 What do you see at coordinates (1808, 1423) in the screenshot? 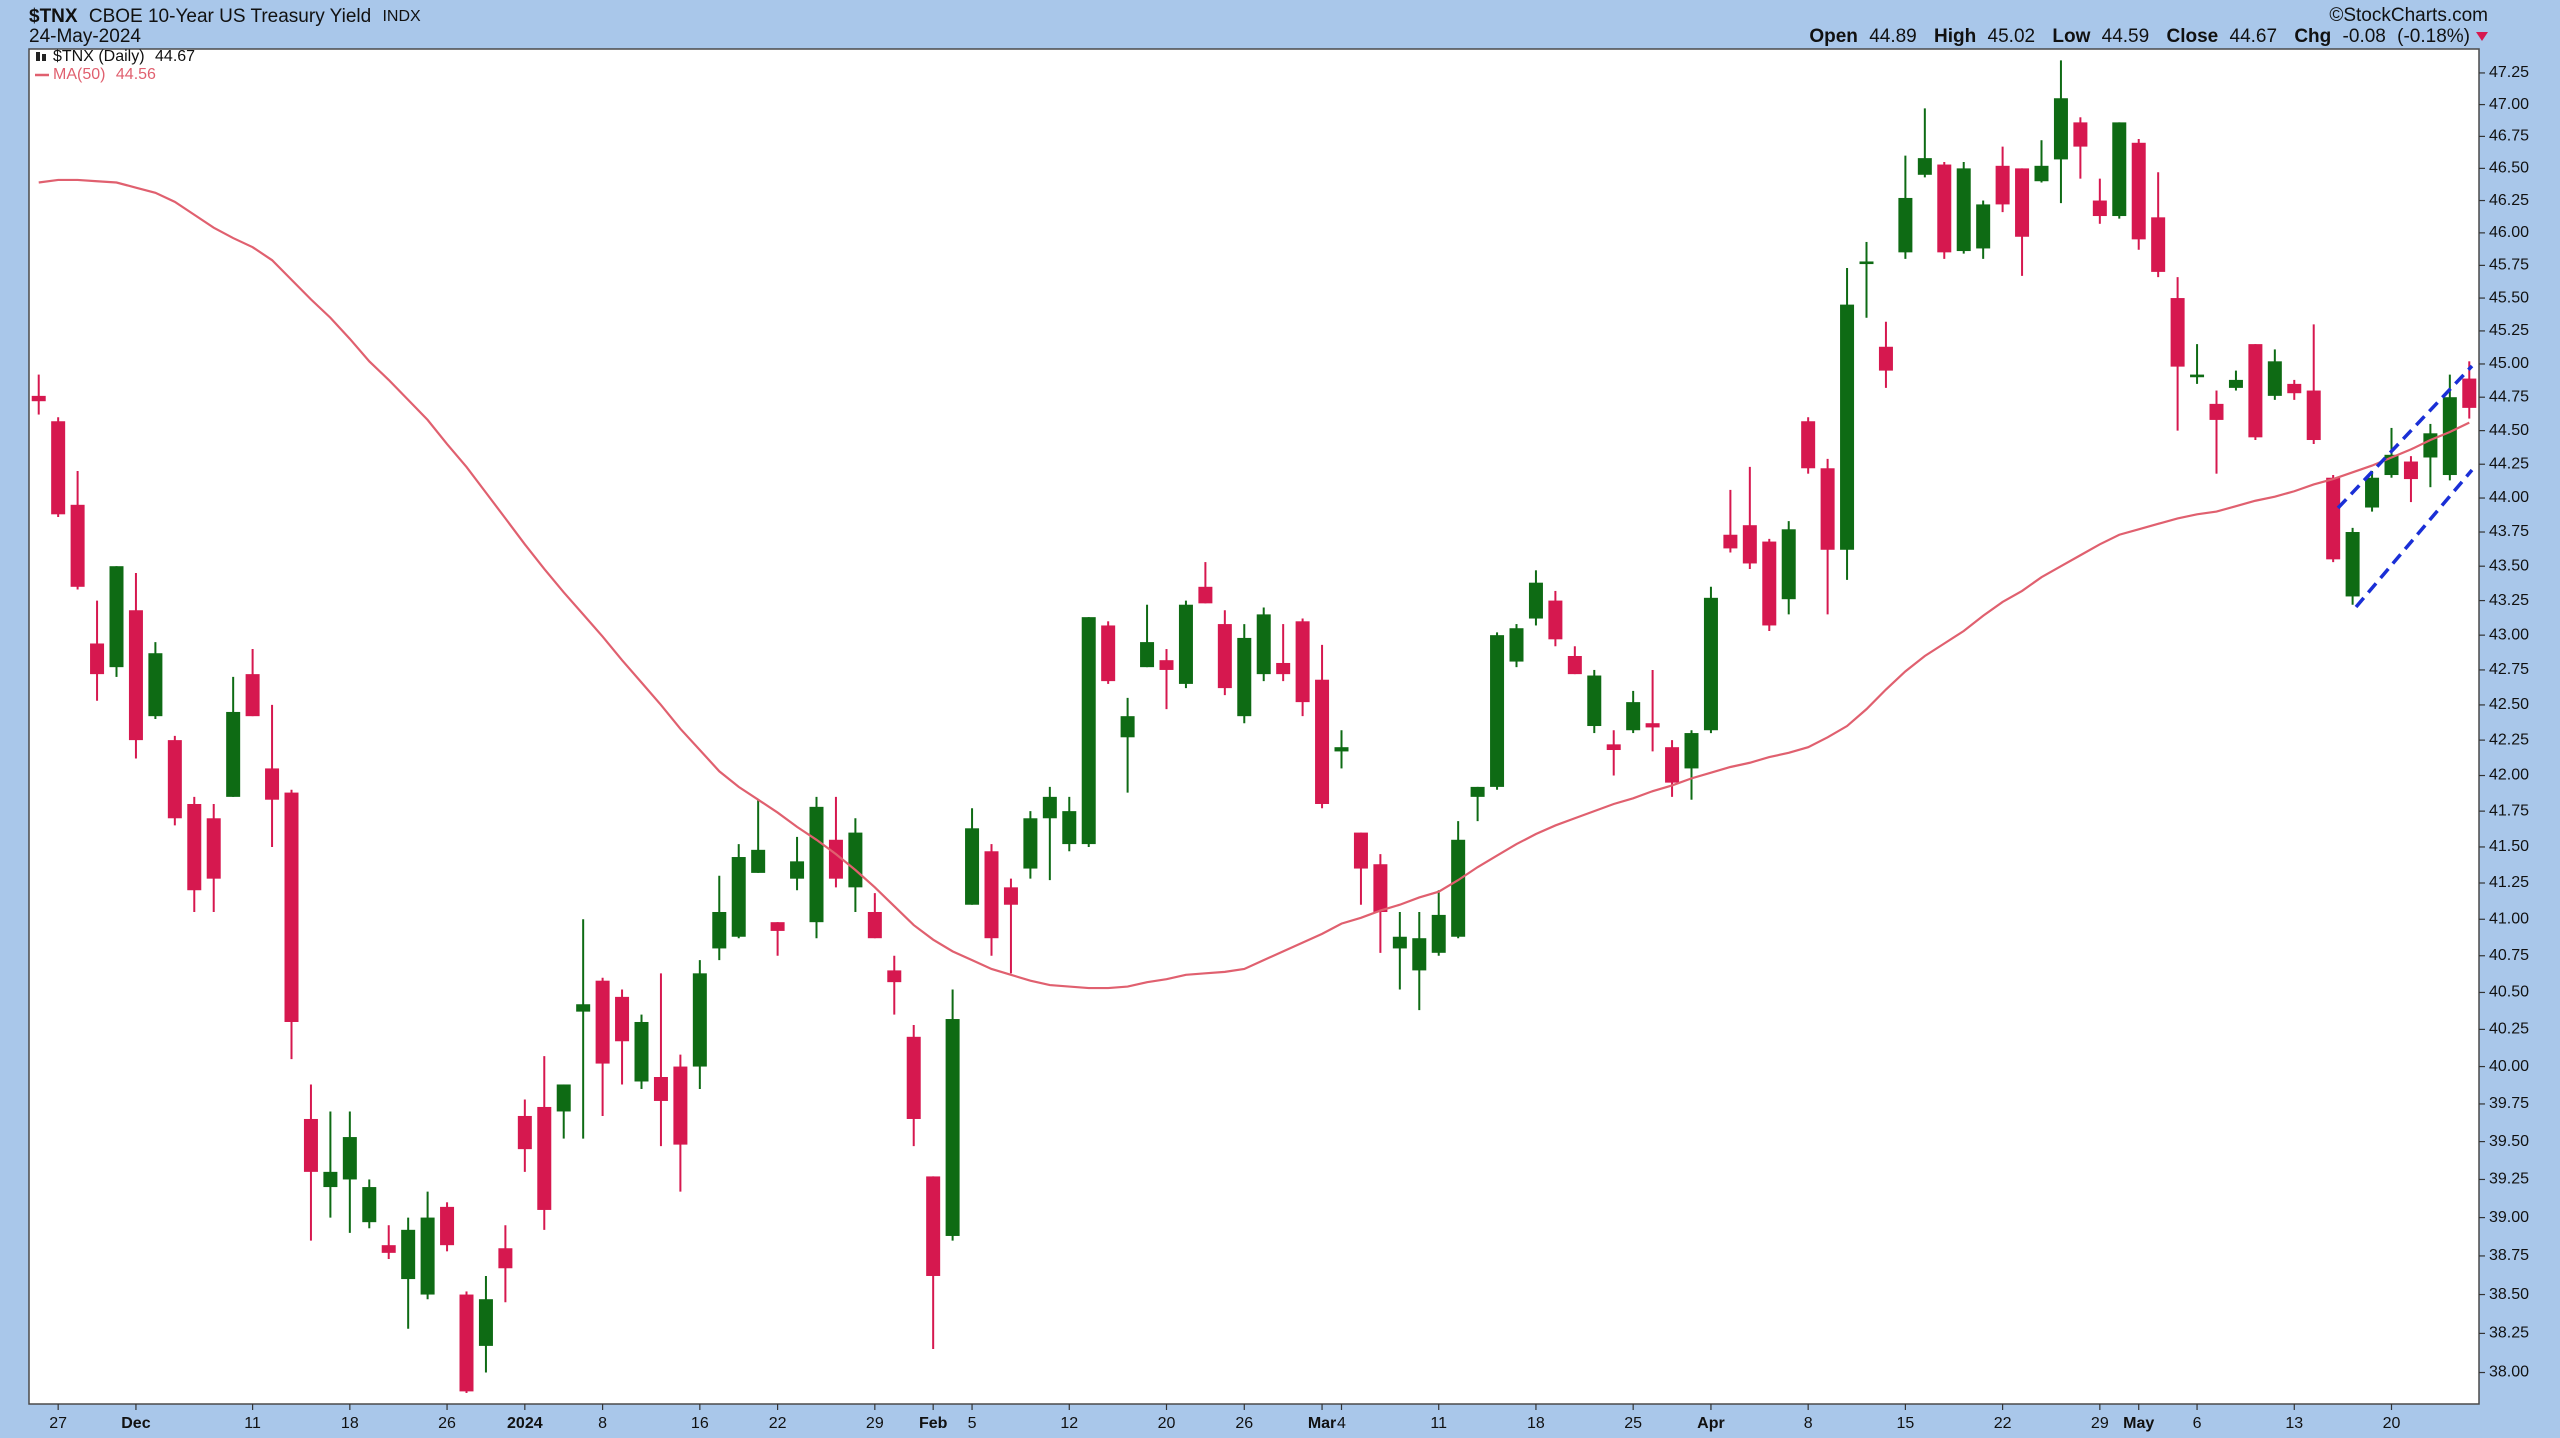
I see `x-tick-label: 8` at bounding box center [1808, 1423].